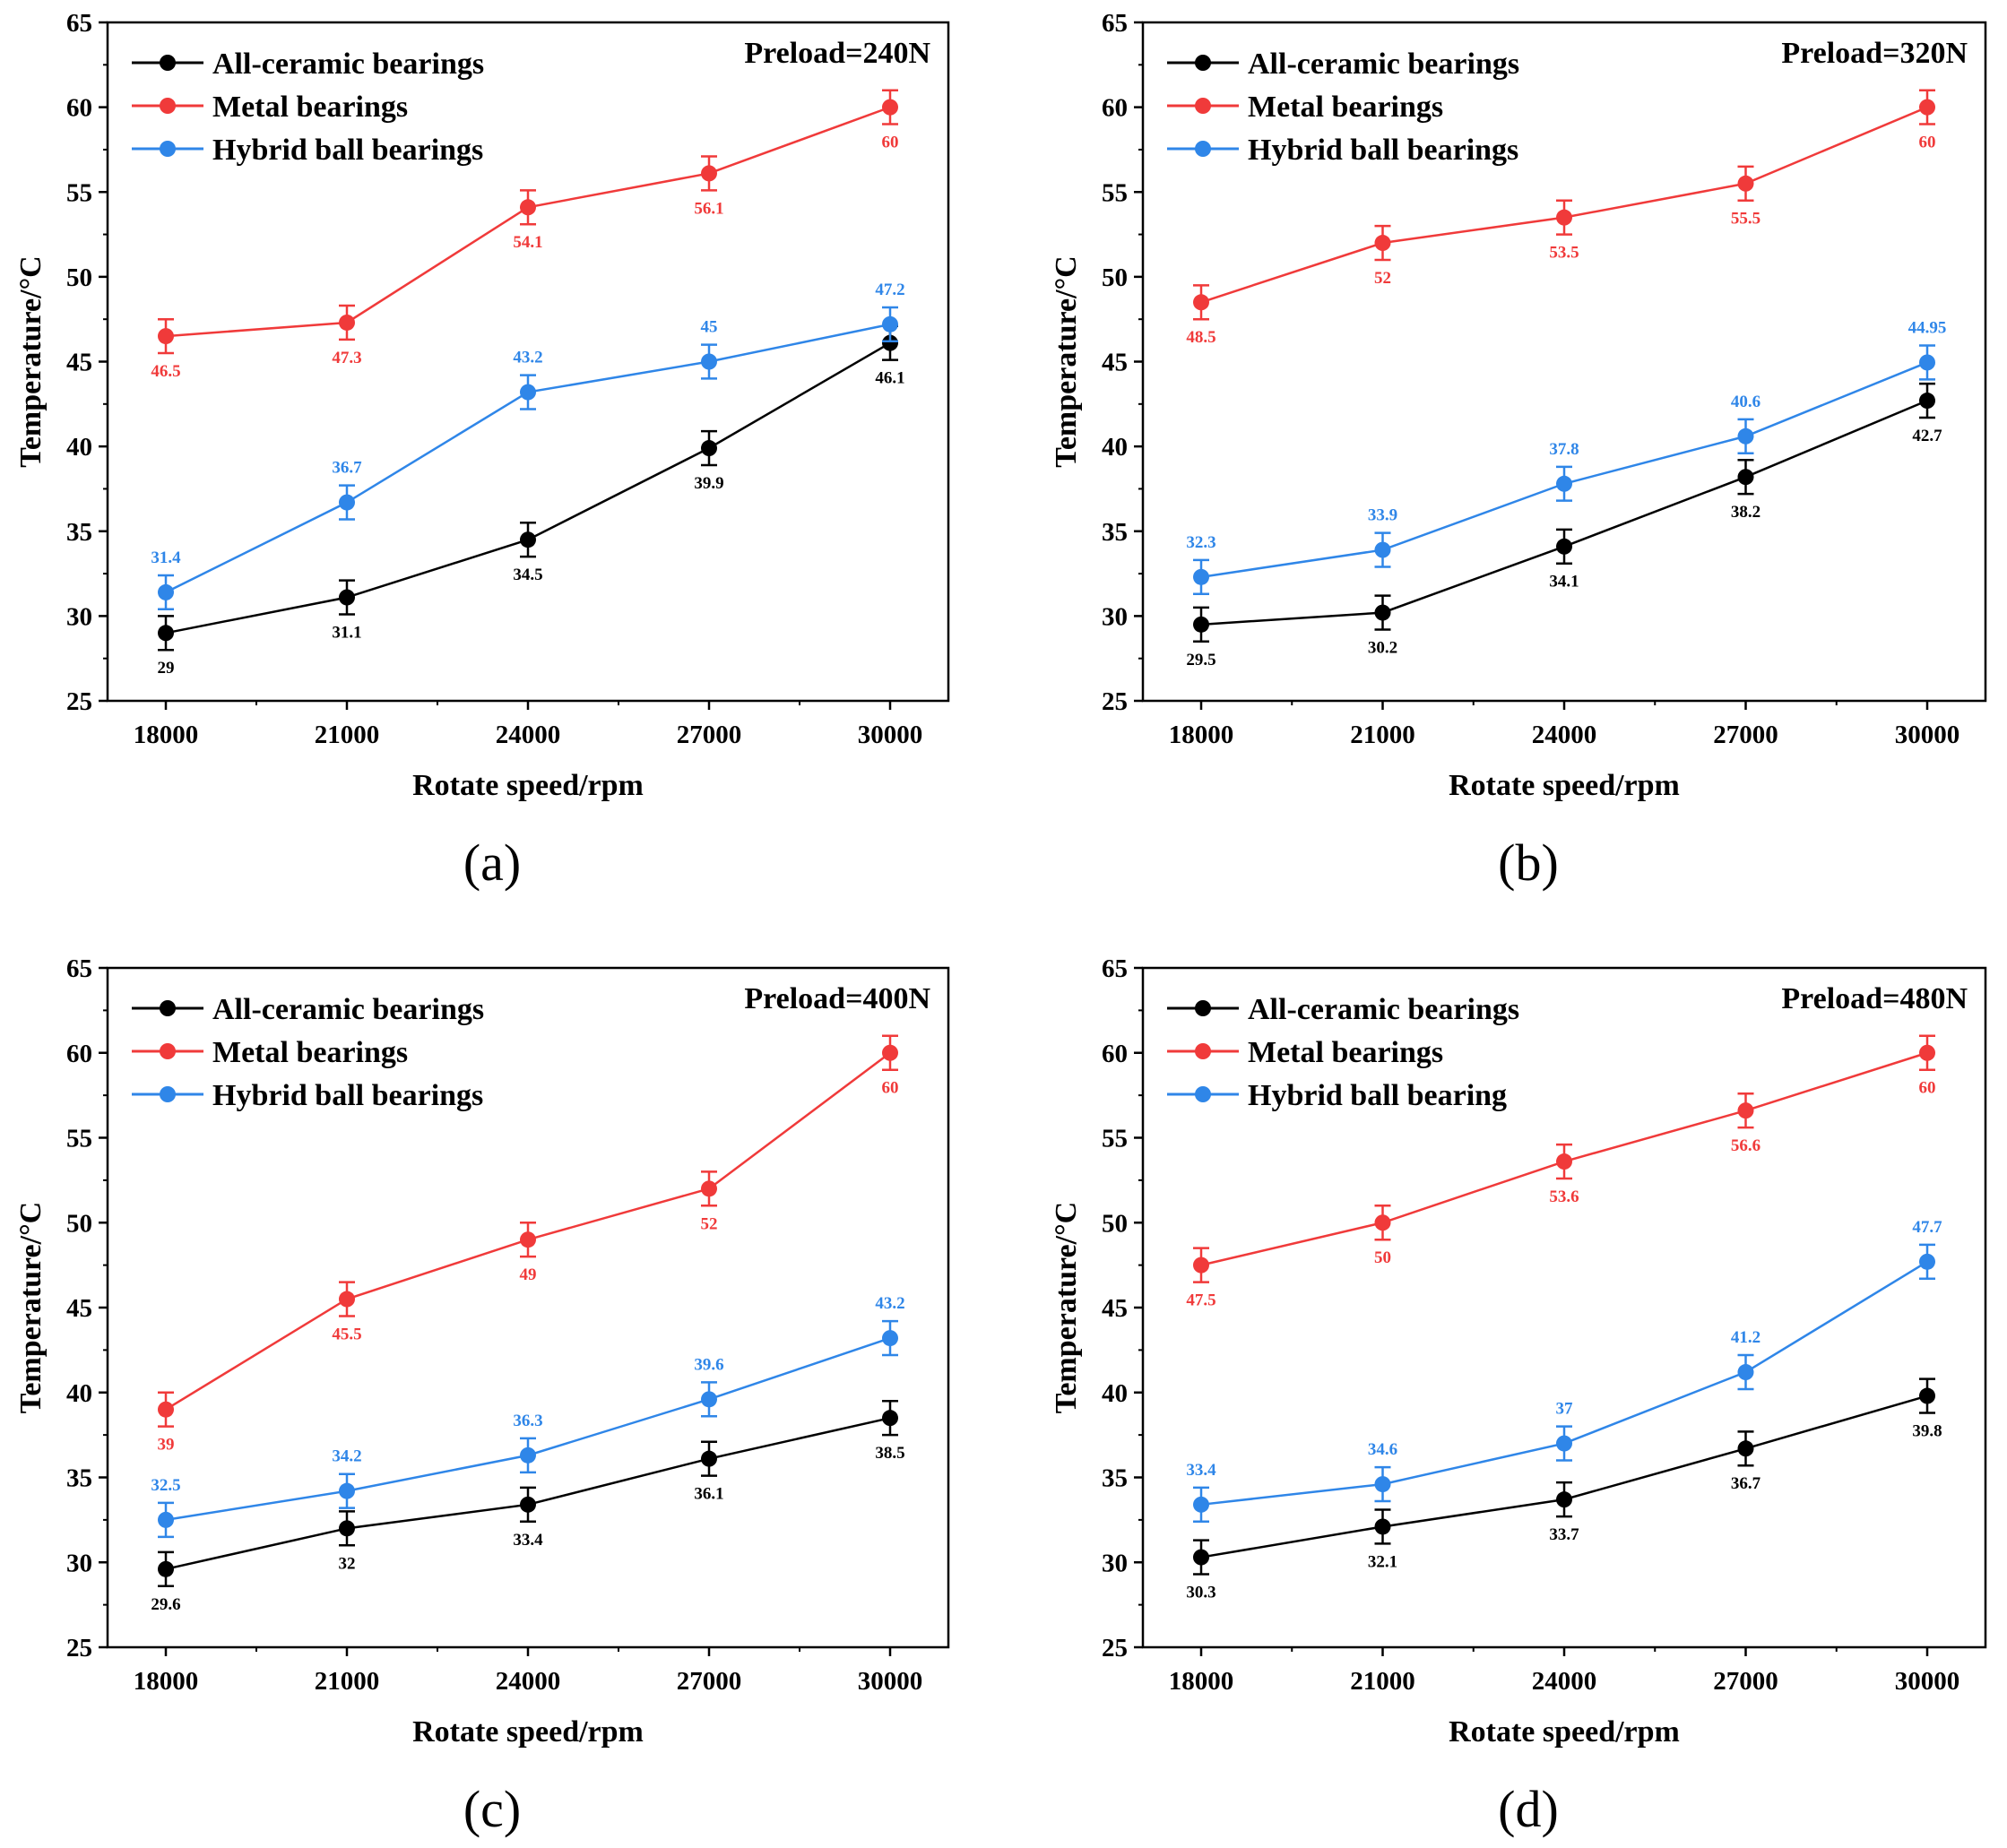 This screenshot has height=1848, width=2007. I want to click on y-tick-label: 60, so click(1115, 108).